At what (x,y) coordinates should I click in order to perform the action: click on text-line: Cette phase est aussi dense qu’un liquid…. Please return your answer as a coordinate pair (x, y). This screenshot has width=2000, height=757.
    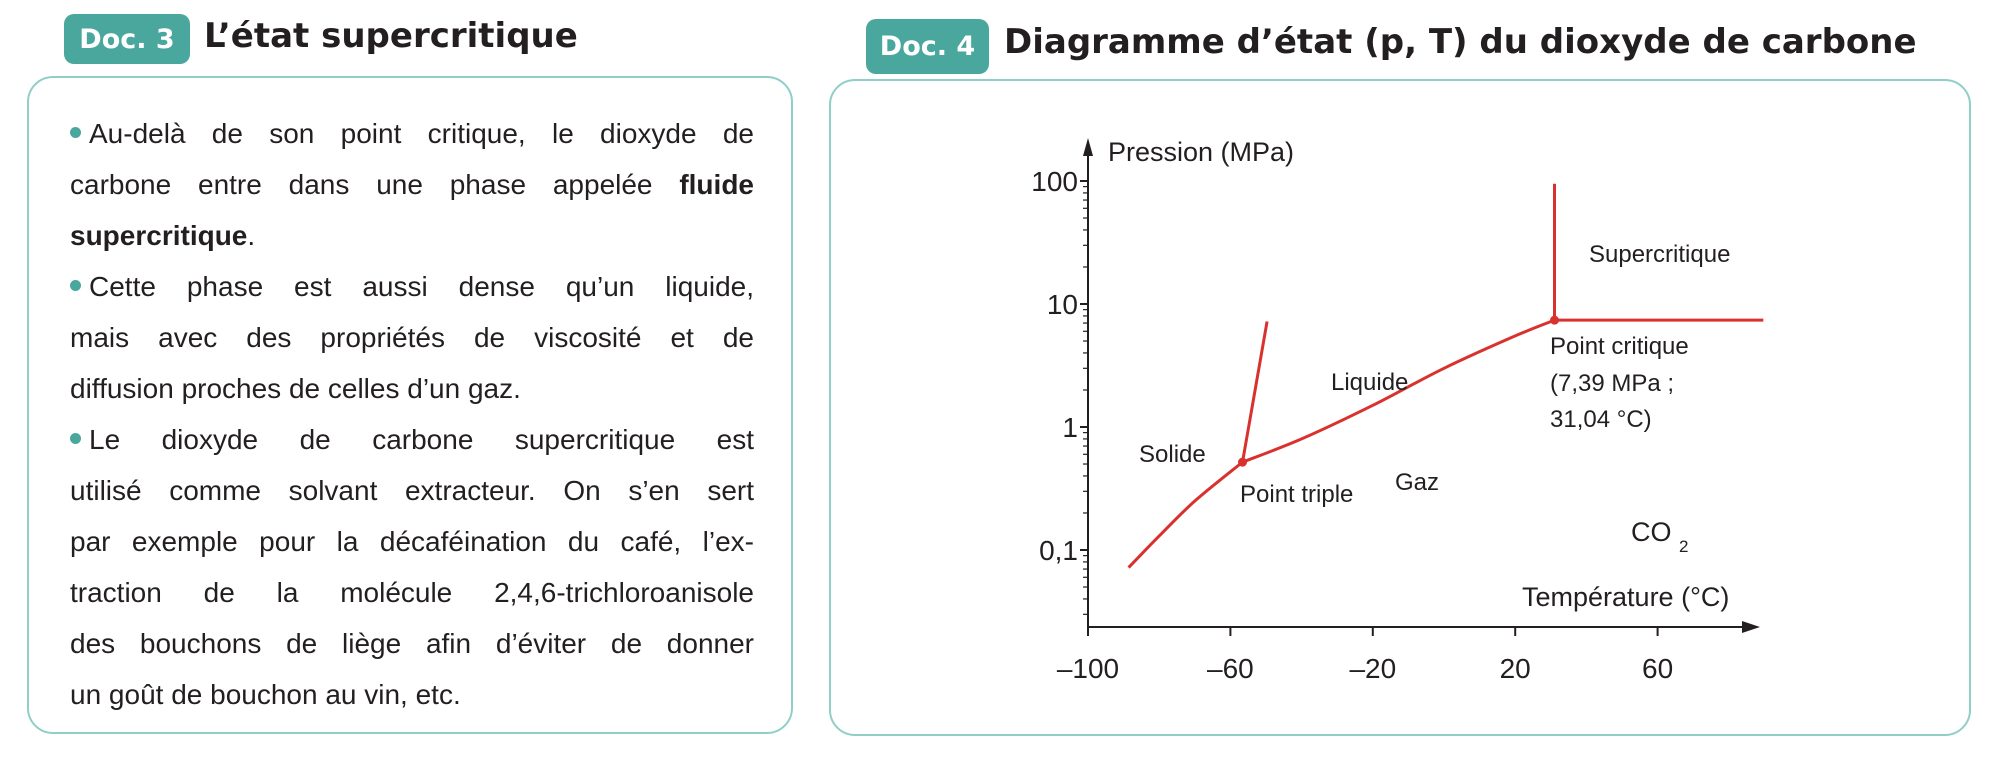
    Looking at the image, I should click on (412, 286).